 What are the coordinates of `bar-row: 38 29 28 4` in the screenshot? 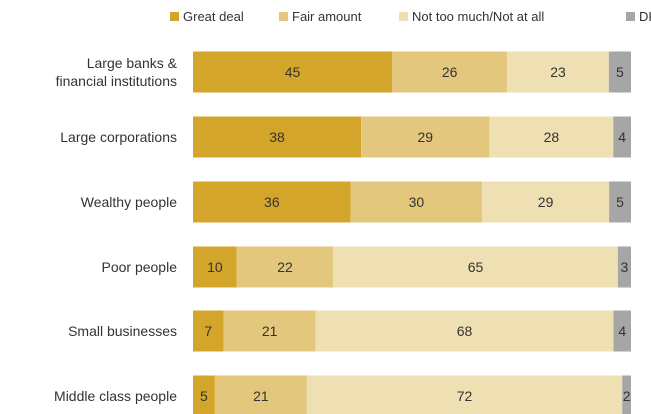 It's located at (412, 137).